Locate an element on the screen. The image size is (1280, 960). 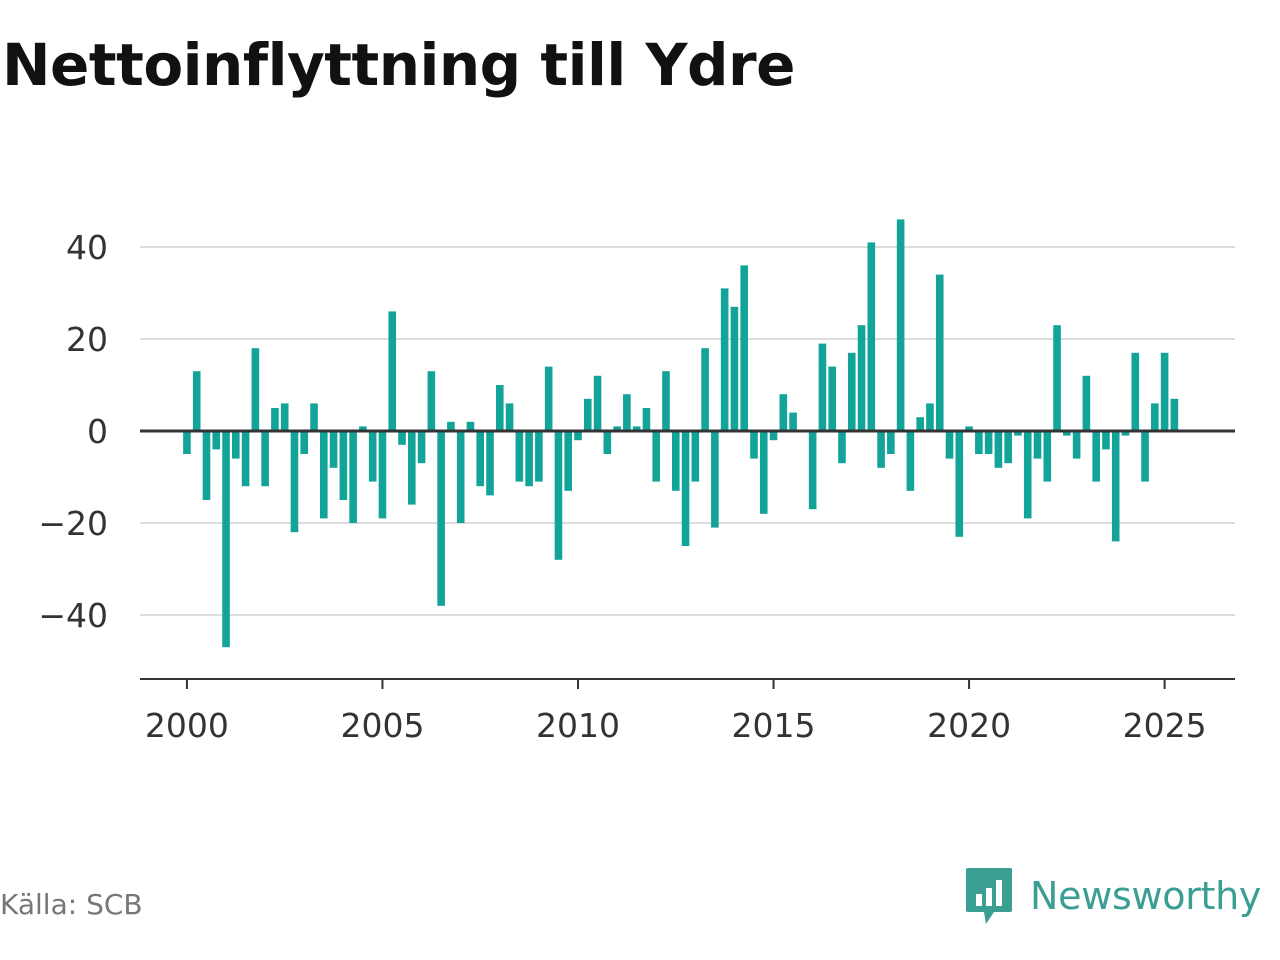
newsworthy-logo: Newsworthy is located at coordinates (1112, 896).